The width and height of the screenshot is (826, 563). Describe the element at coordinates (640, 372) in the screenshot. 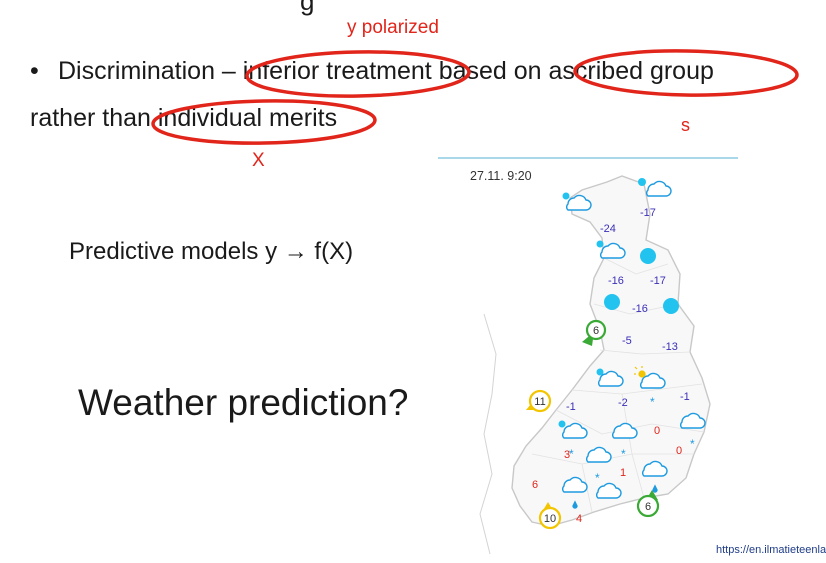

I see `sun-icon` at that location.